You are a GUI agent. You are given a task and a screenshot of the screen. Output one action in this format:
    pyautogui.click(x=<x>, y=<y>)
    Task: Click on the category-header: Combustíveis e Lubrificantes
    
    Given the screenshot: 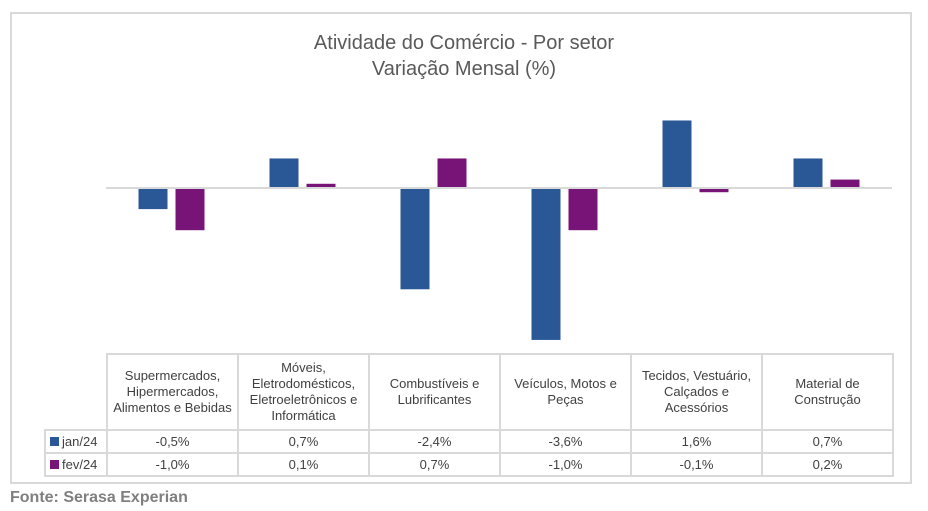 What is the action you would take?
    pyautogui.click(x=434, y=392)
    